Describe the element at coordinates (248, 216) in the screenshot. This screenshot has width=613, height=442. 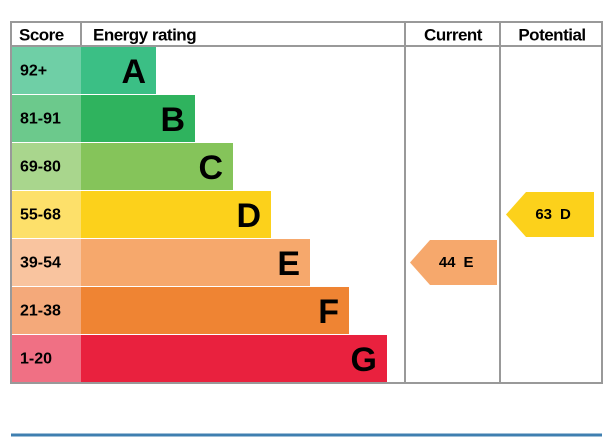
I see `rating-letter: D` at that location.